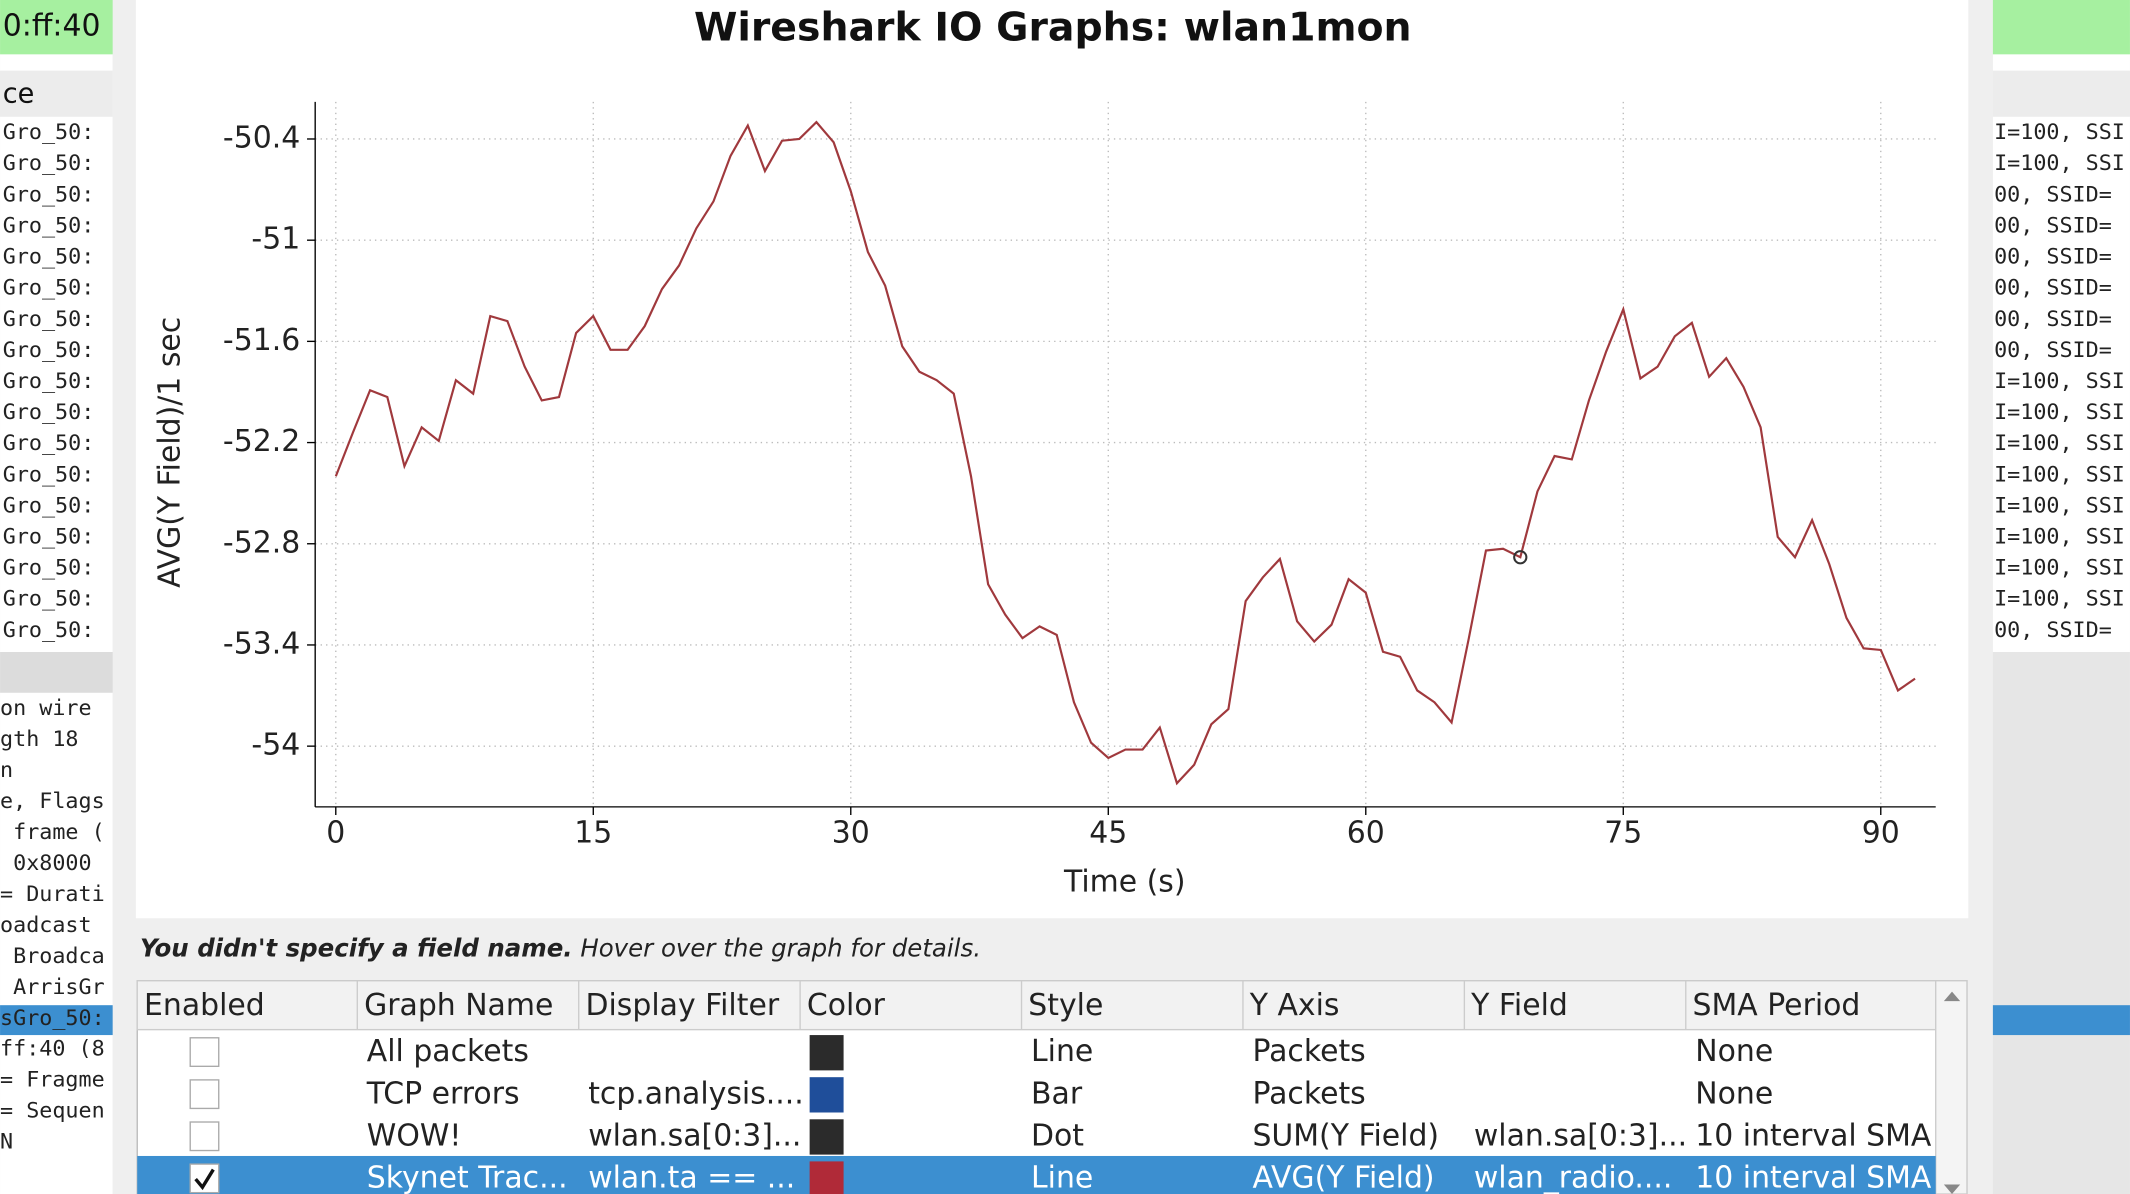 Image resolution: width=2130 pixels, height=1194 pixels. What do you see at coordinates (1345, 1135) in the screenshot?
I see `cell-y-axis: SUM(Y Field)` at bounding box center [1345, 1135].